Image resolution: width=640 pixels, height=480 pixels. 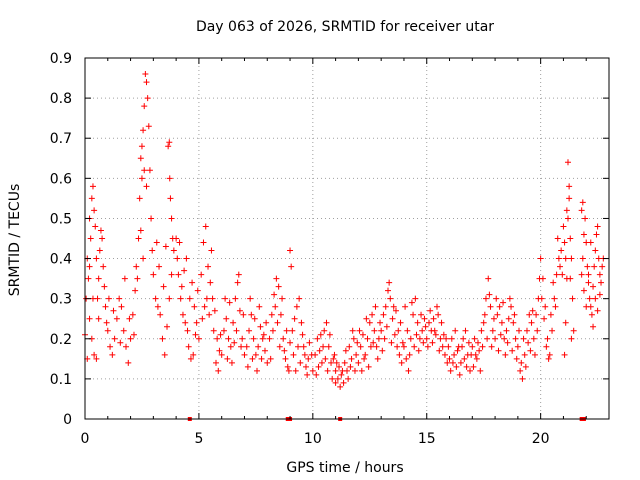 What do you see at coordinates (61, 340) in the screenshot?
I see `y-tick-label: 0.2` at bounding box center [61, 340].